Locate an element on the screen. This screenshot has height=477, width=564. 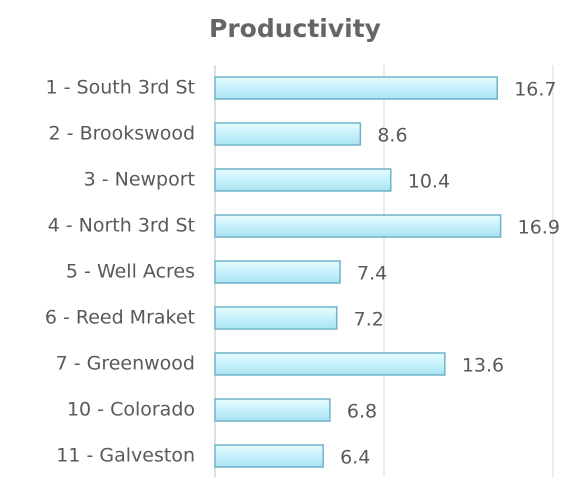
value-label: 8.6 is located at coordinates (392, 136).